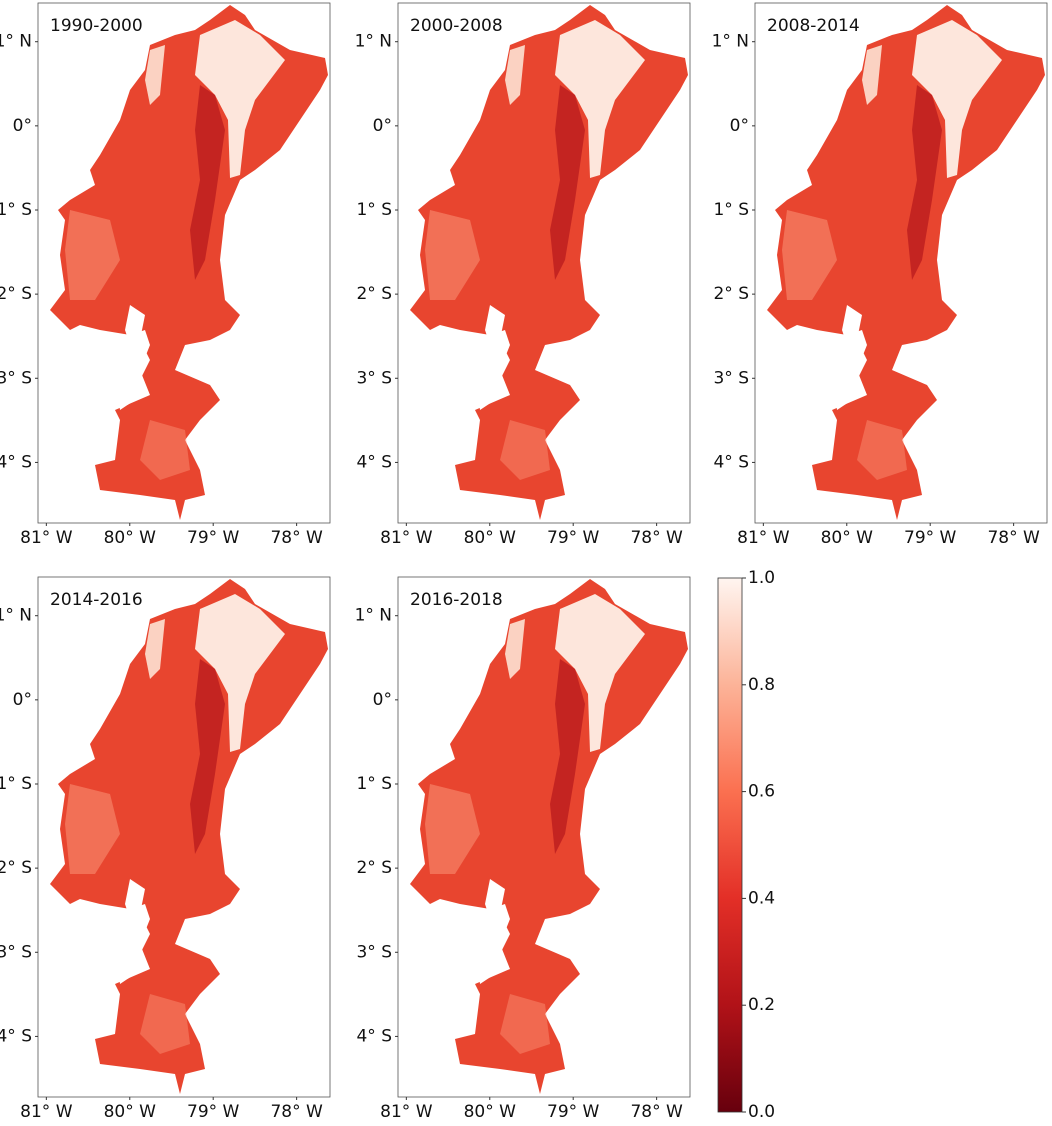 This screenshot has width=1052, height=1126. Describe the element at coordinates (456, 600) in the screenshot. I see `panel-title: 2016-2018` at that location.